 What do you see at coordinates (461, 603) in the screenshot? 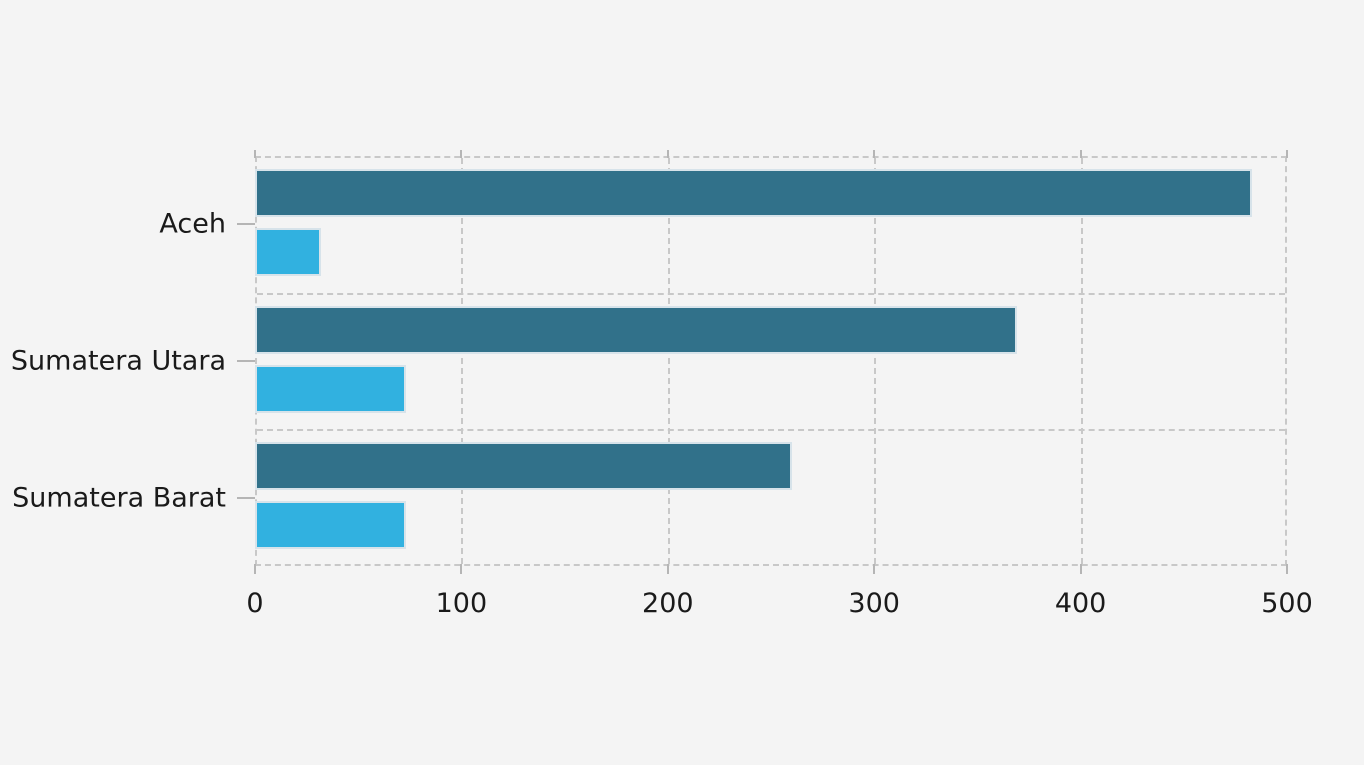
I see `x-tick-label: 100` at bounding box center [461, 603].